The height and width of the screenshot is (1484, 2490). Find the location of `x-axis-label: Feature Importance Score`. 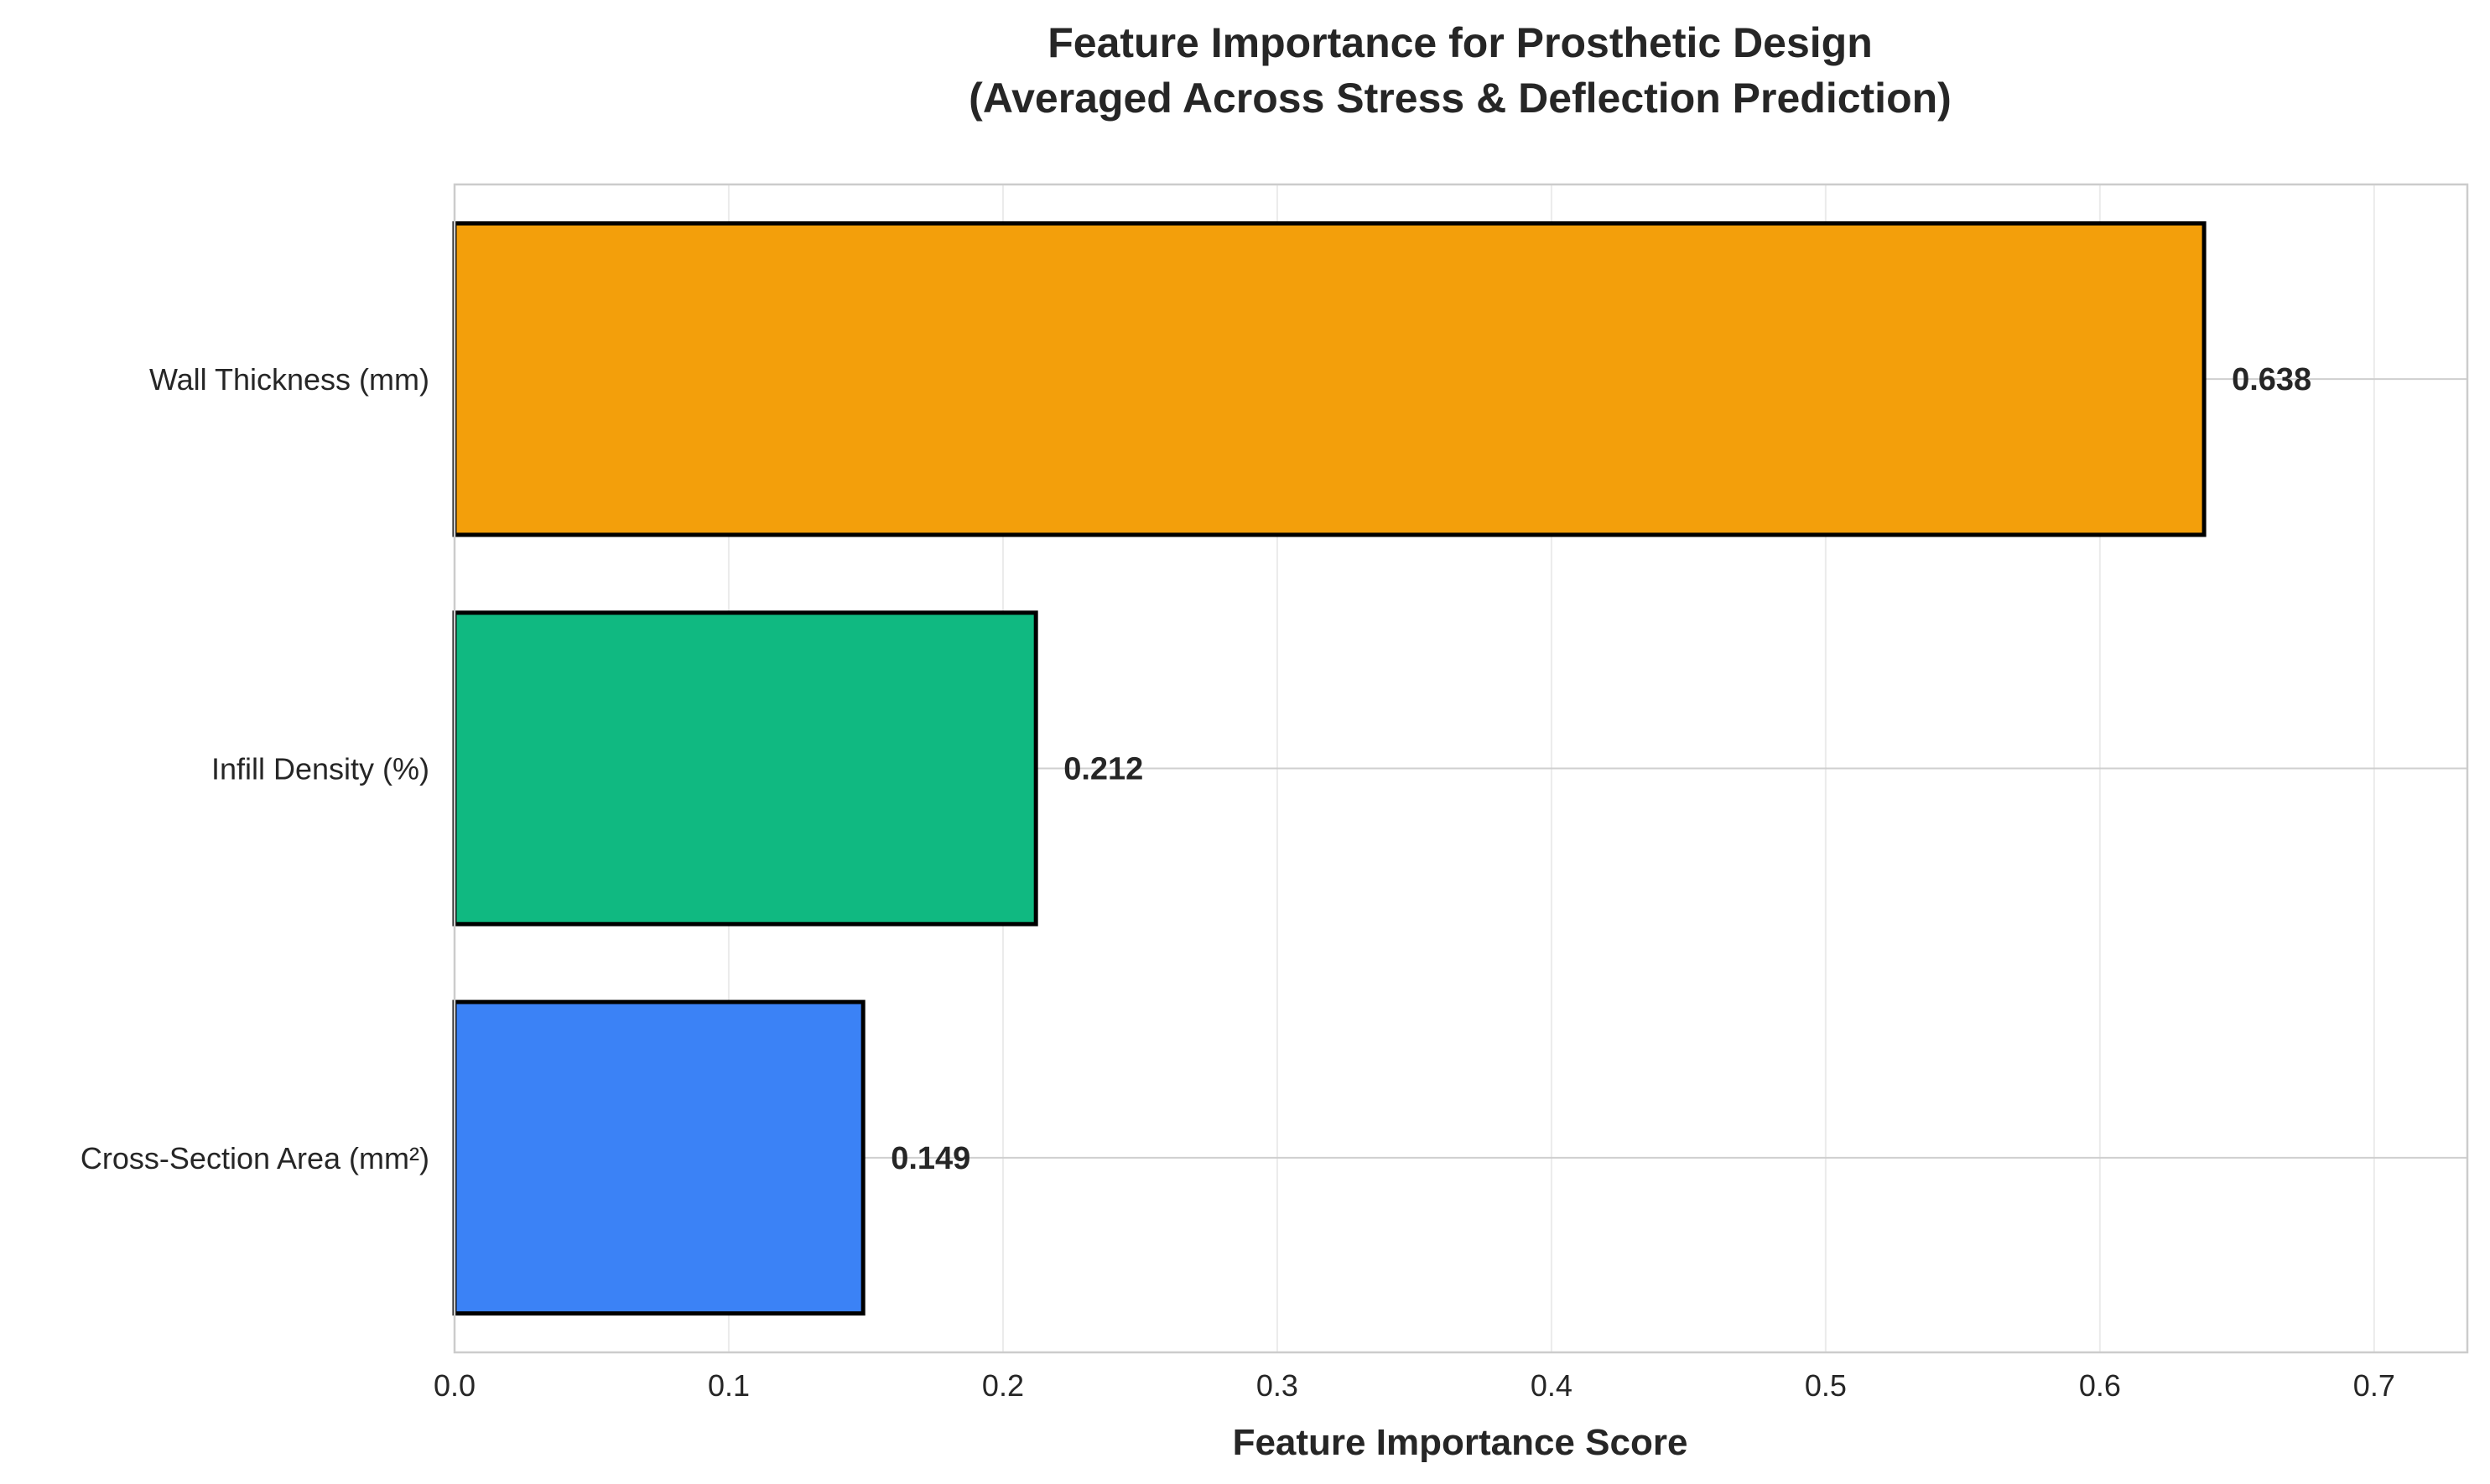

x-axis-label: Feature Importance Score is located at coordinates (1460, 1442).